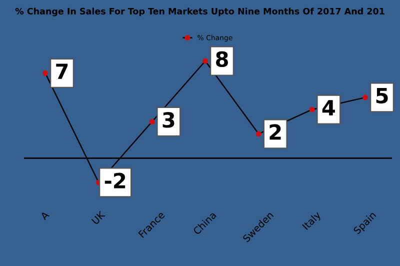  I want to click on data-label: 4, so click(328, 108).